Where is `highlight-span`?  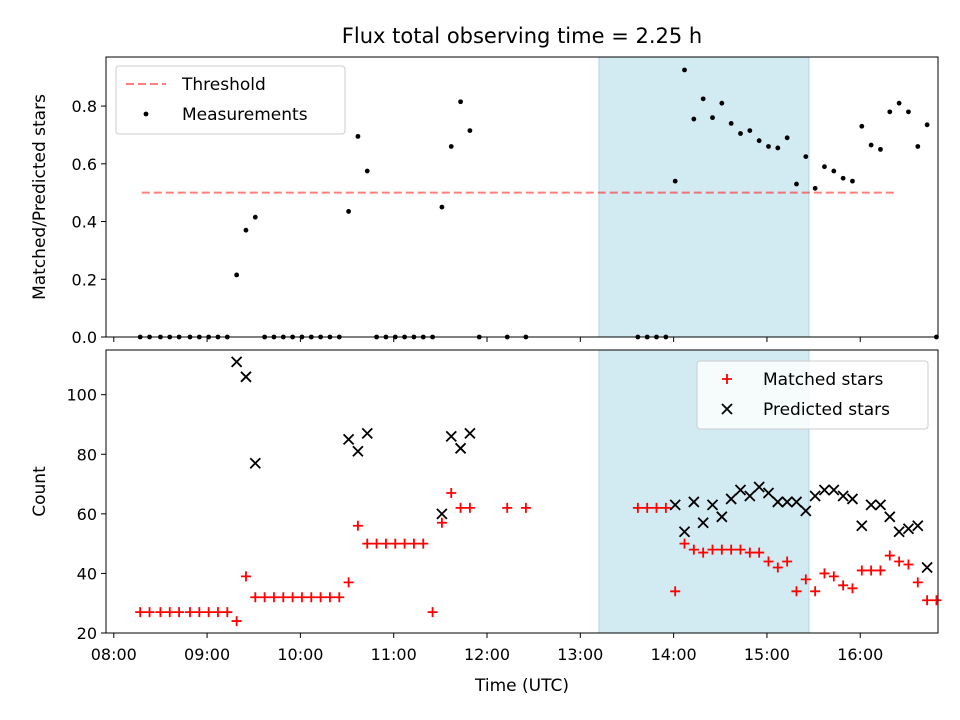 highlight-span is located at coordinates (703, 197).